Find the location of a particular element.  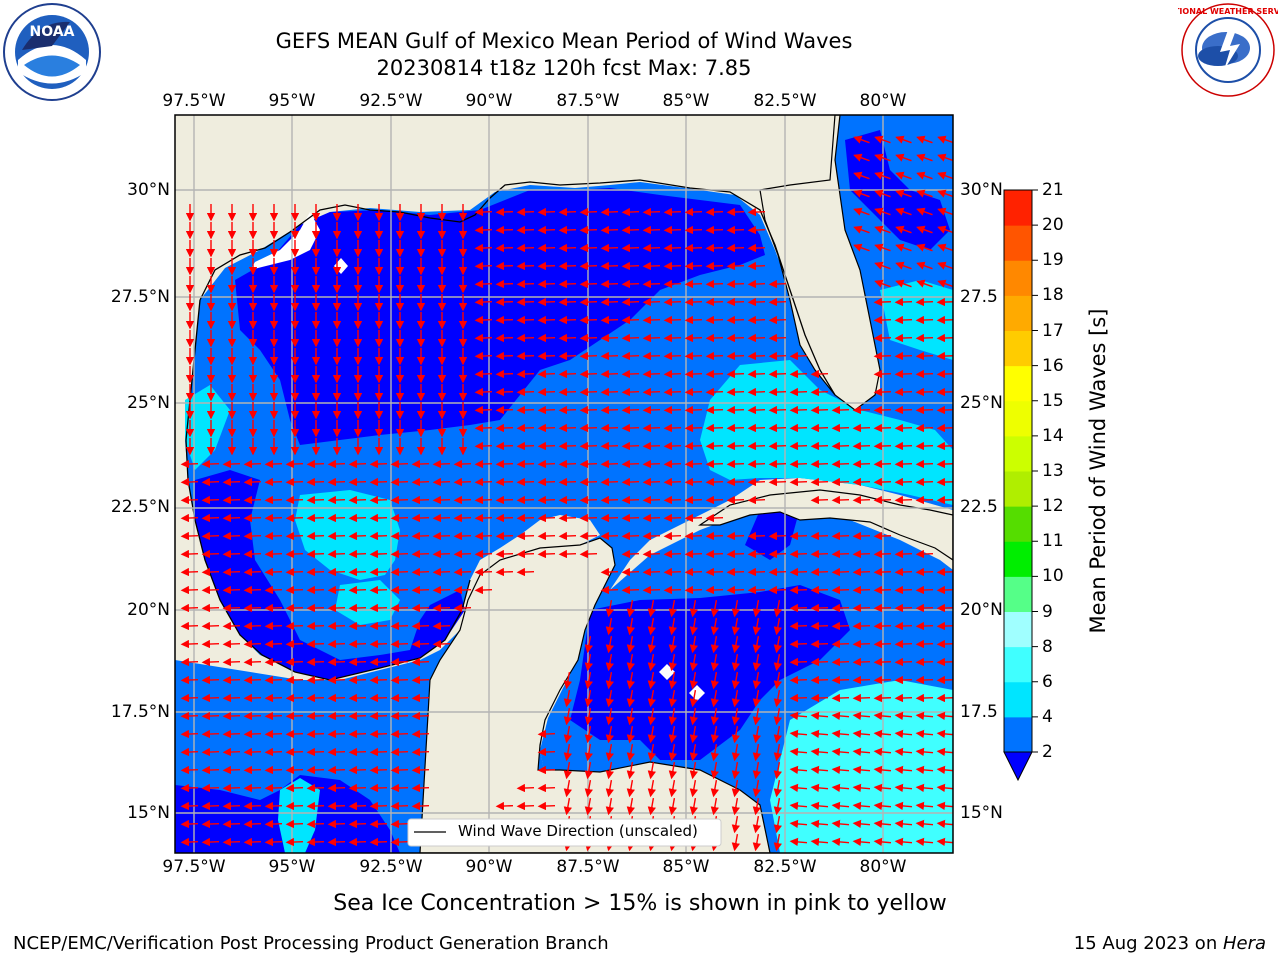

colorbar-tick-label: 12 is located at coordinates (1053, 506).